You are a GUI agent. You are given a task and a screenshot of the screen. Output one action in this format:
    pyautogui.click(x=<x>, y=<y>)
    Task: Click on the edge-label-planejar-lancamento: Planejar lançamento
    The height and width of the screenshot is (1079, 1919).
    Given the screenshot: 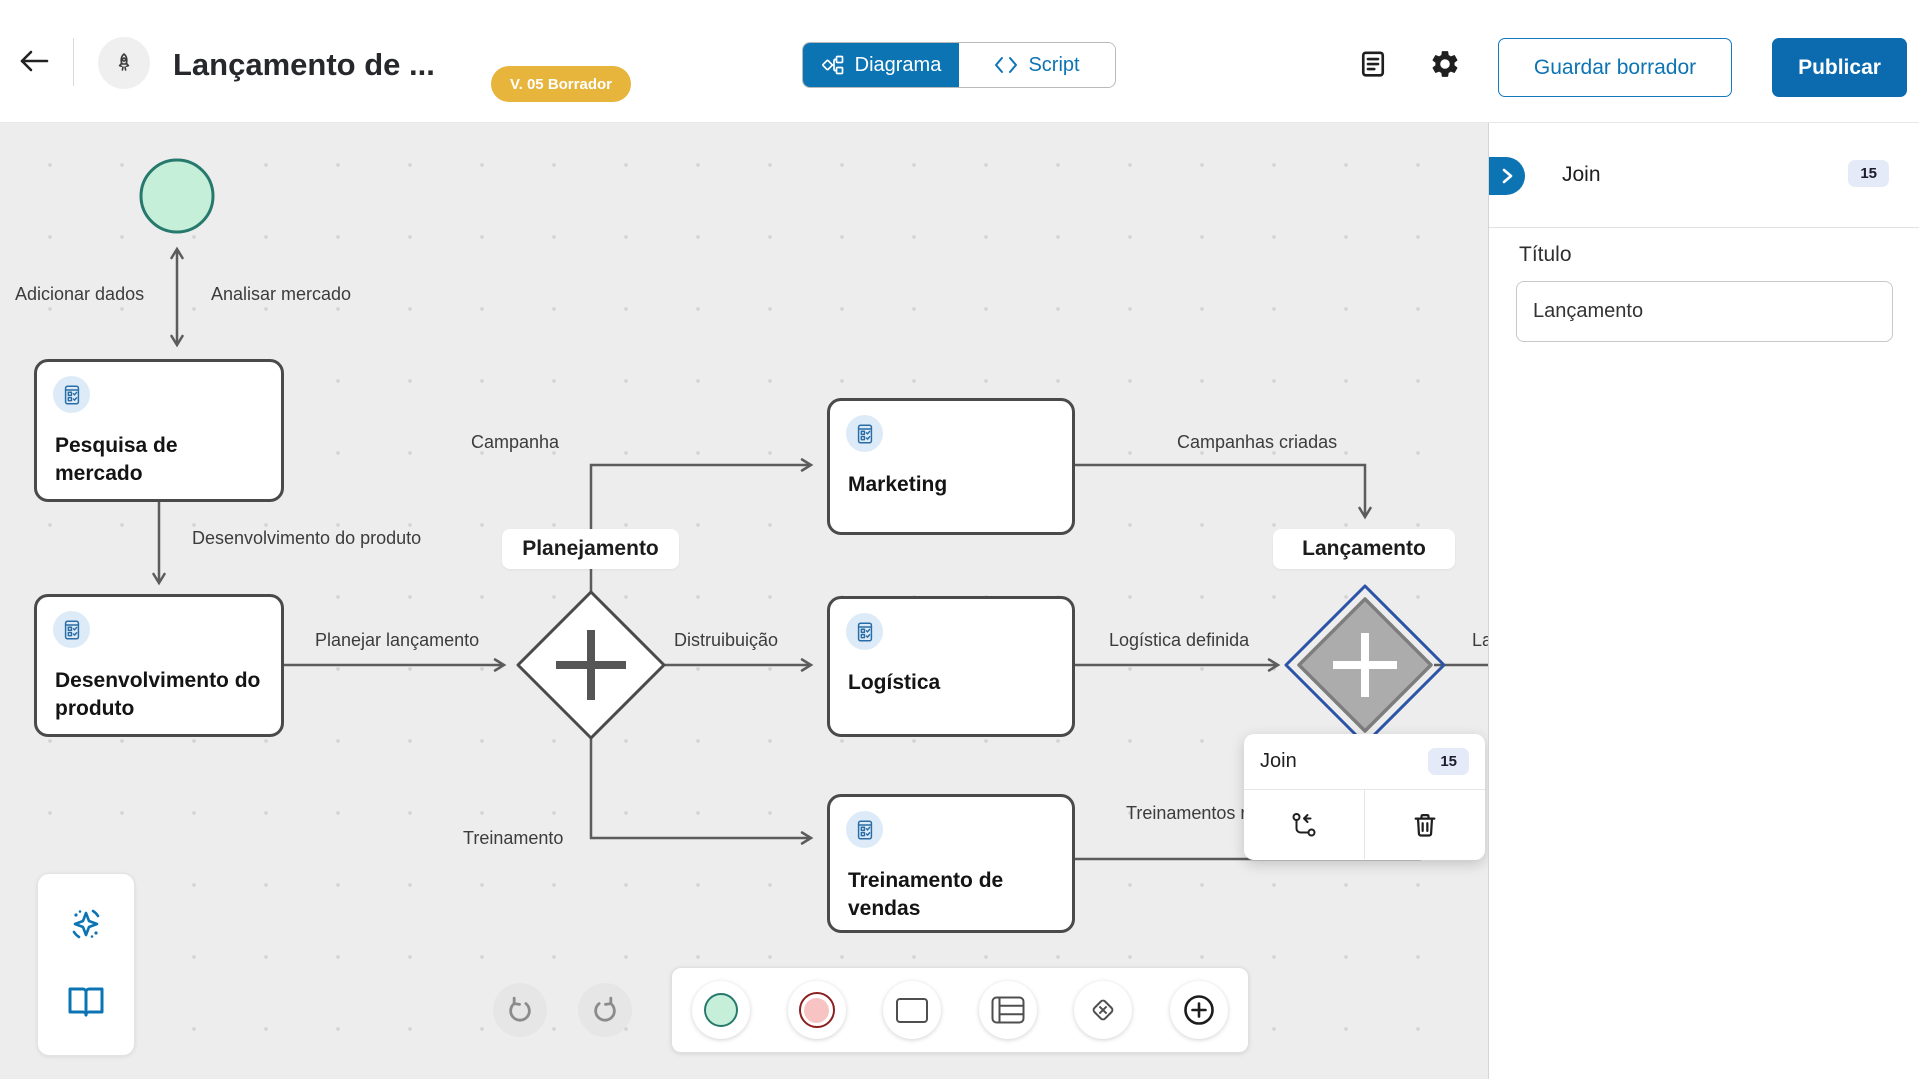 What is the action you would take?
    pyautogui.click(x=397, y=640)
    